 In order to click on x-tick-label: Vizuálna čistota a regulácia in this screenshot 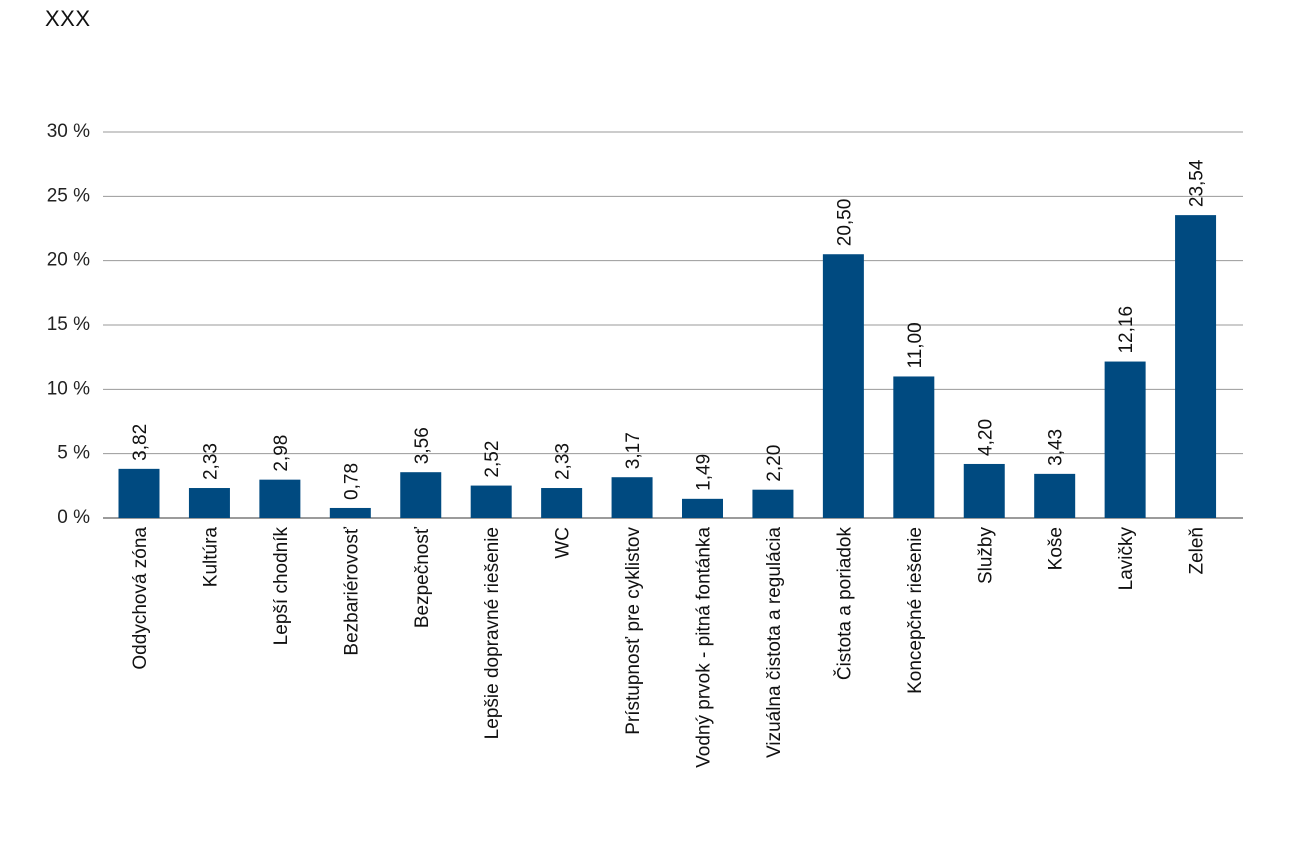, I will do `click(774, 642)`.